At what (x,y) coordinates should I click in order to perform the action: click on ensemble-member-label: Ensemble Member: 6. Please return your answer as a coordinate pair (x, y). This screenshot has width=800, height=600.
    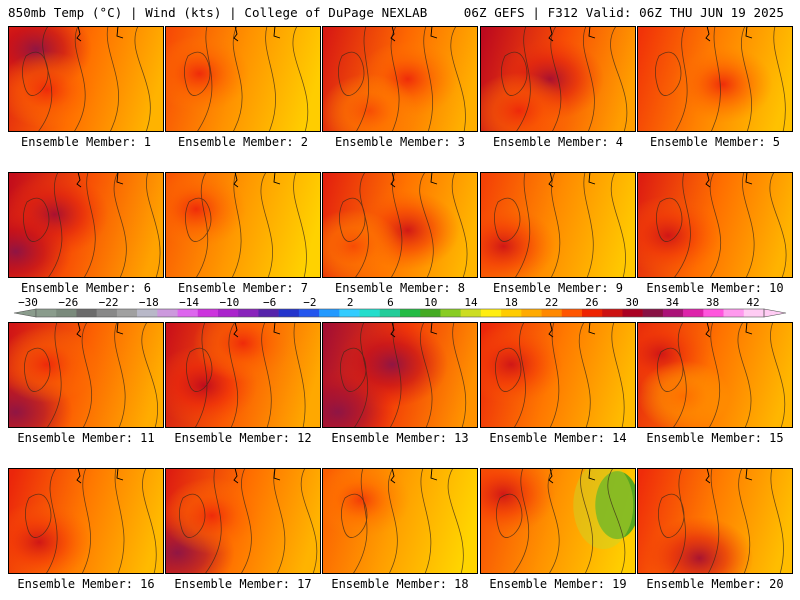
    Looking at the image, I should click on (86, 288).